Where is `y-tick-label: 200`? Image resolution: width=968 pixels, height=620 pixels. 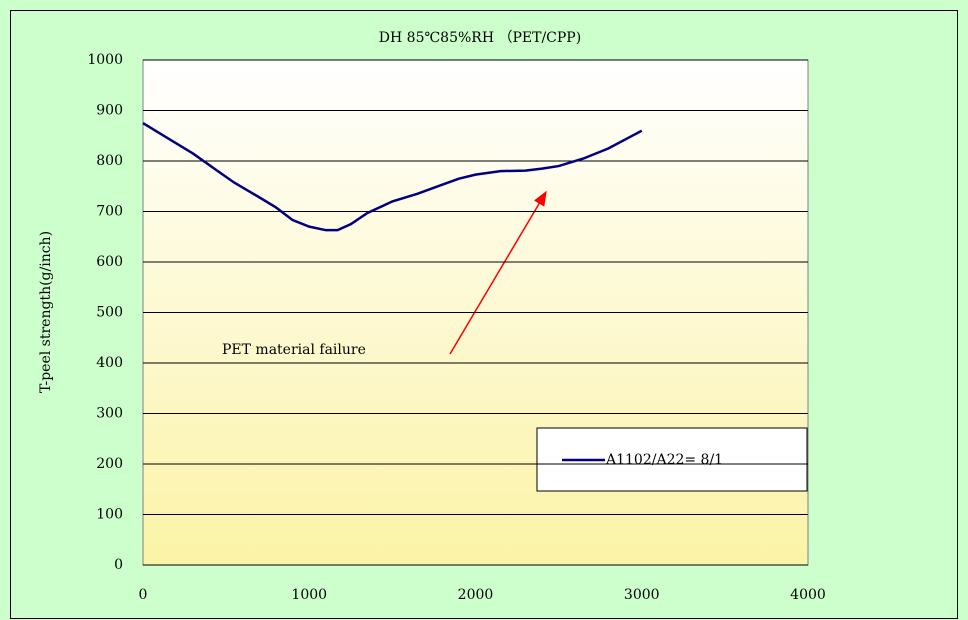
y-tick-label: 200 is located at coordinates (109, 464).